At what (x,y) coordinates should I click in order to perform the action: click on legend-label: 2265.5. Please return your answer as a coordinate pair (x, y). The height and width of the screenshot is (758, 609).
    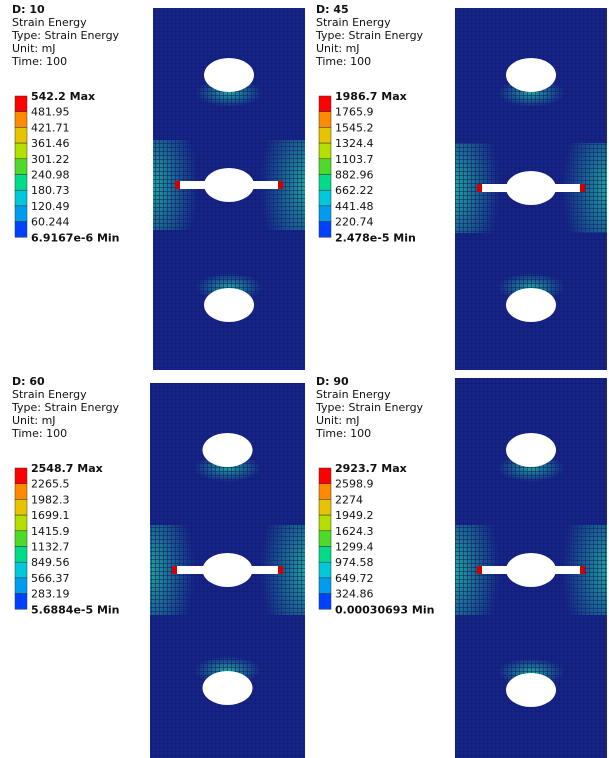
    Looking at the image, I should click on (50, 484).